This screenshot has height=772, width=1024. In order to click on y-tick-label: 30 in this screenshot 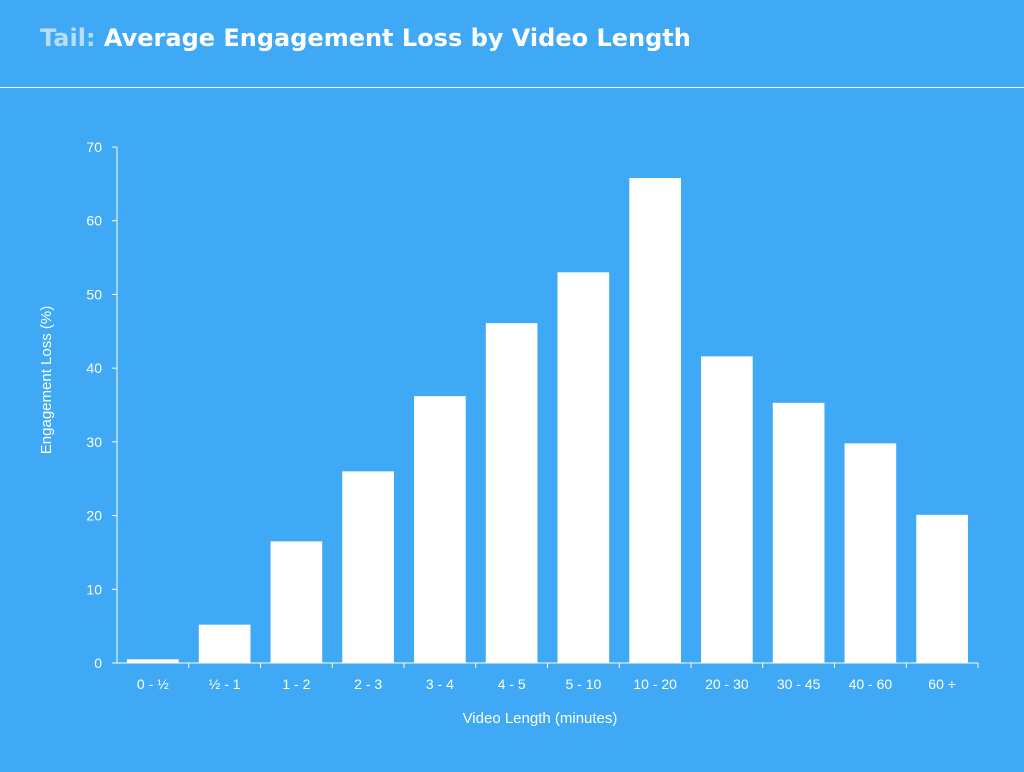, I will do `click(94, 442)`.